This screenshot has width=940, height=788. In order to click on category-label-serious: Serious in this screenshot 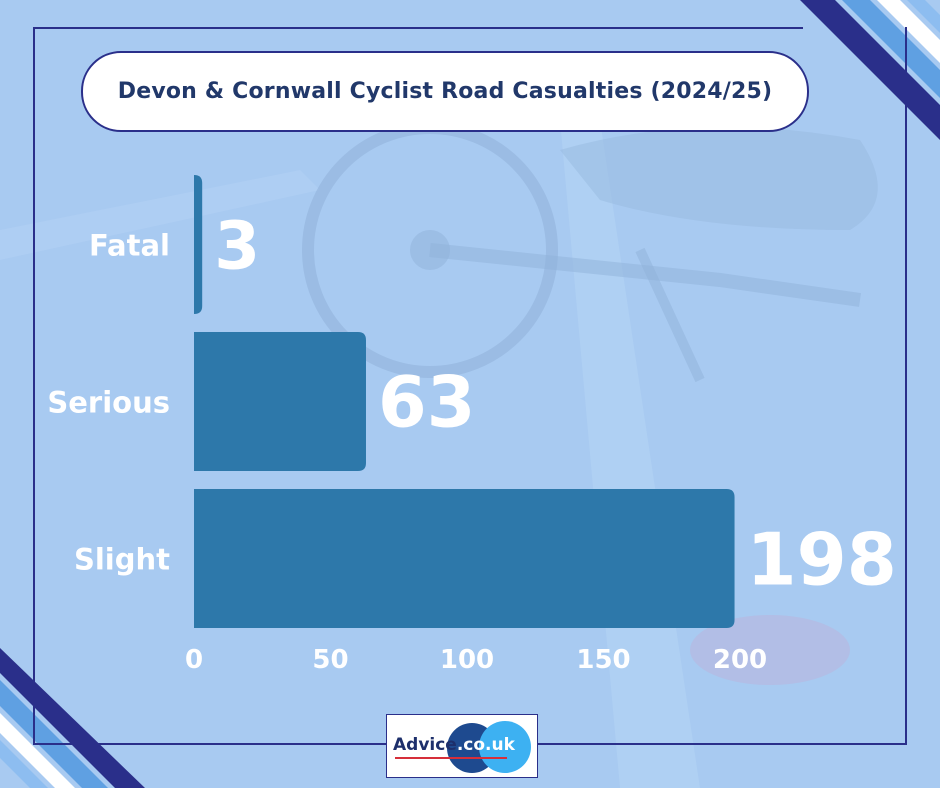, I will do `click(108, 403)`.